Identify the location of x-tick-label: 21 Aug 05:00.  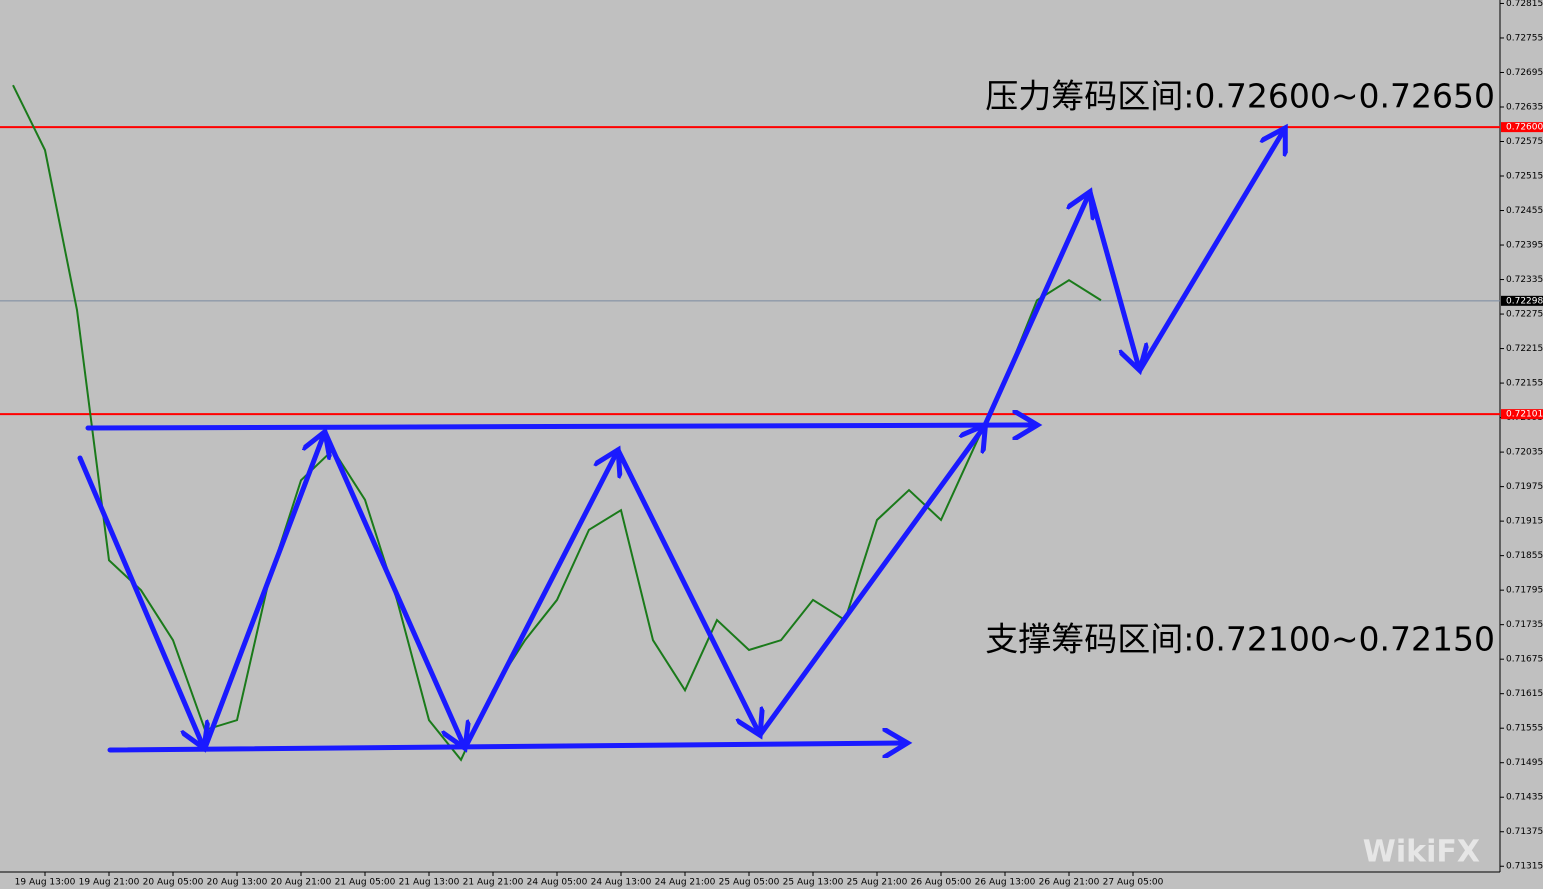
(365, 883).